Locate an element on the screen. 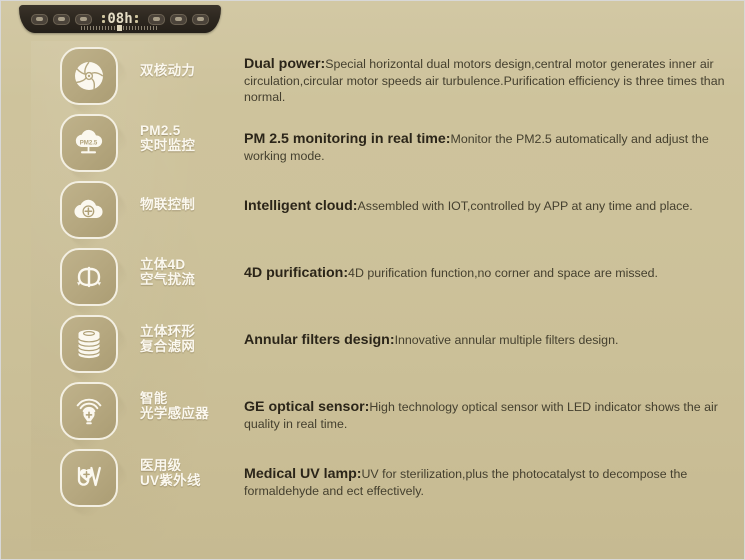 This screenshot has width=745, height=560. mode-icon is located at coordinates (62, 19).